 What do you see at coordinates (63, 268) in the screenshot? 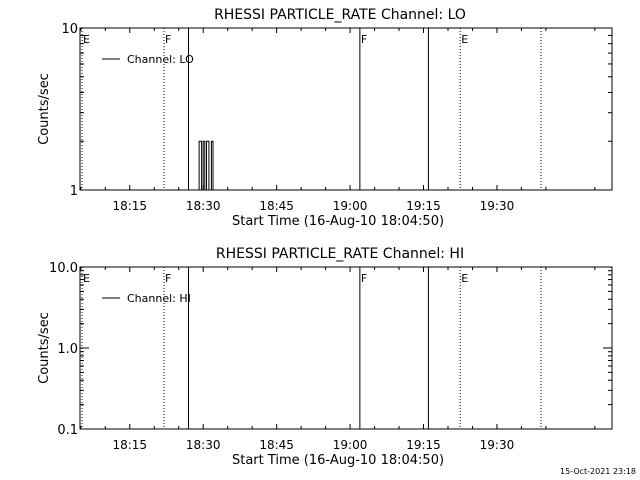
I see `y-tick-label: 10.0` at bounding box center [63, 268].